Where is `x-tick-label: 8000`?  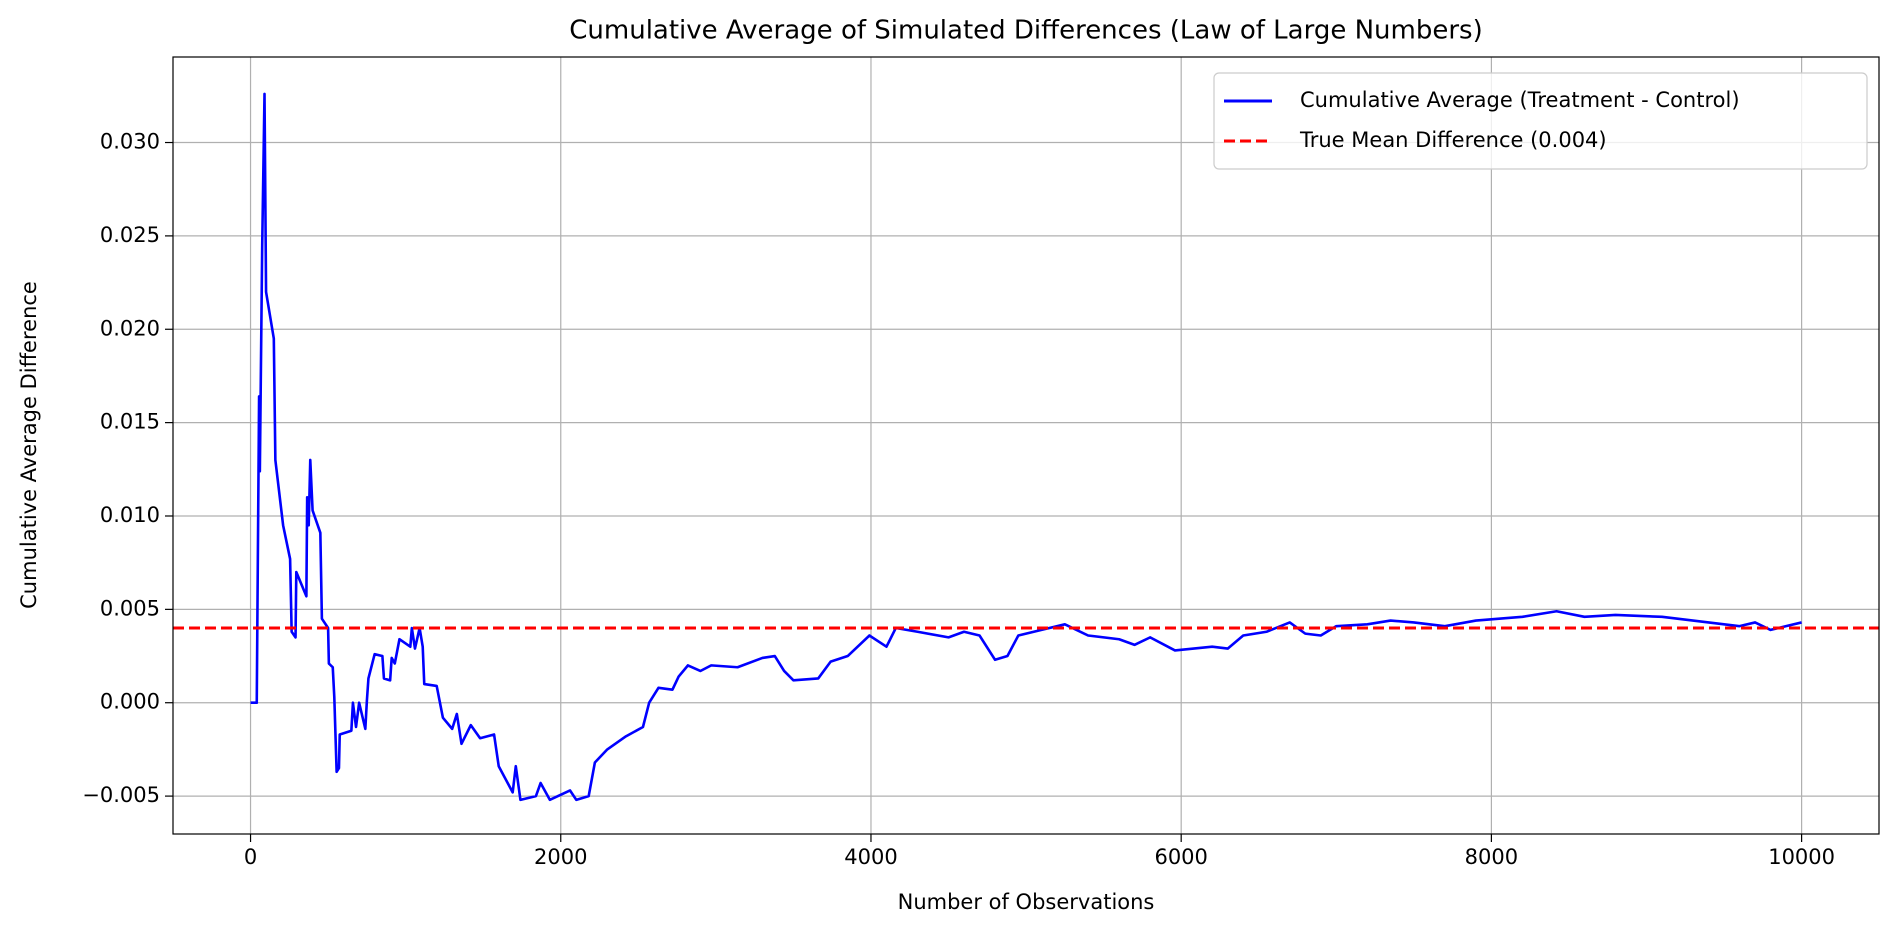 x-tick-label: 8000 is located at coordinates (1491, 857).